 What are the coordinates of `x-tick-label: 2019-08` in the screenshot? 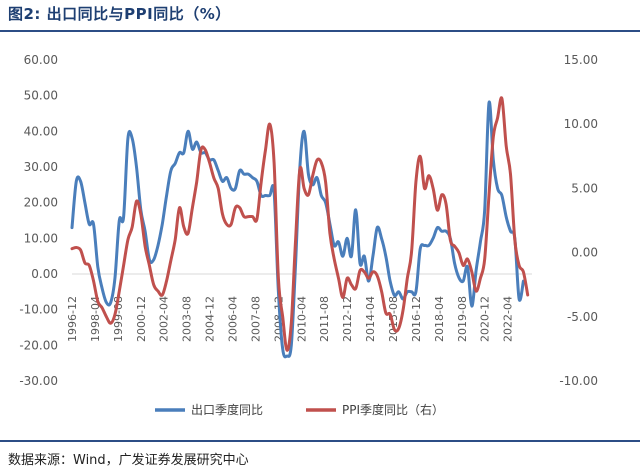 It's located at (462, 319).